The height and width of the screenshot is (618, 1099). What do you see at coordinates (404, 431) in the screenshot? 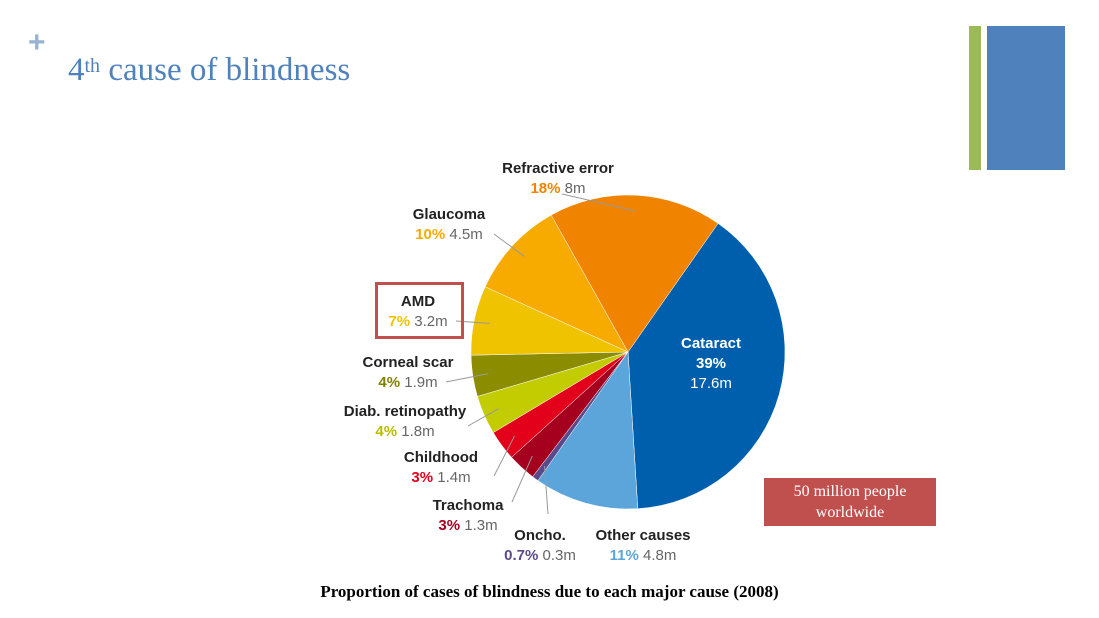
I see `slice-value-diab-retinopathy: 4% 1.8m` at bounding box center [404, 431].